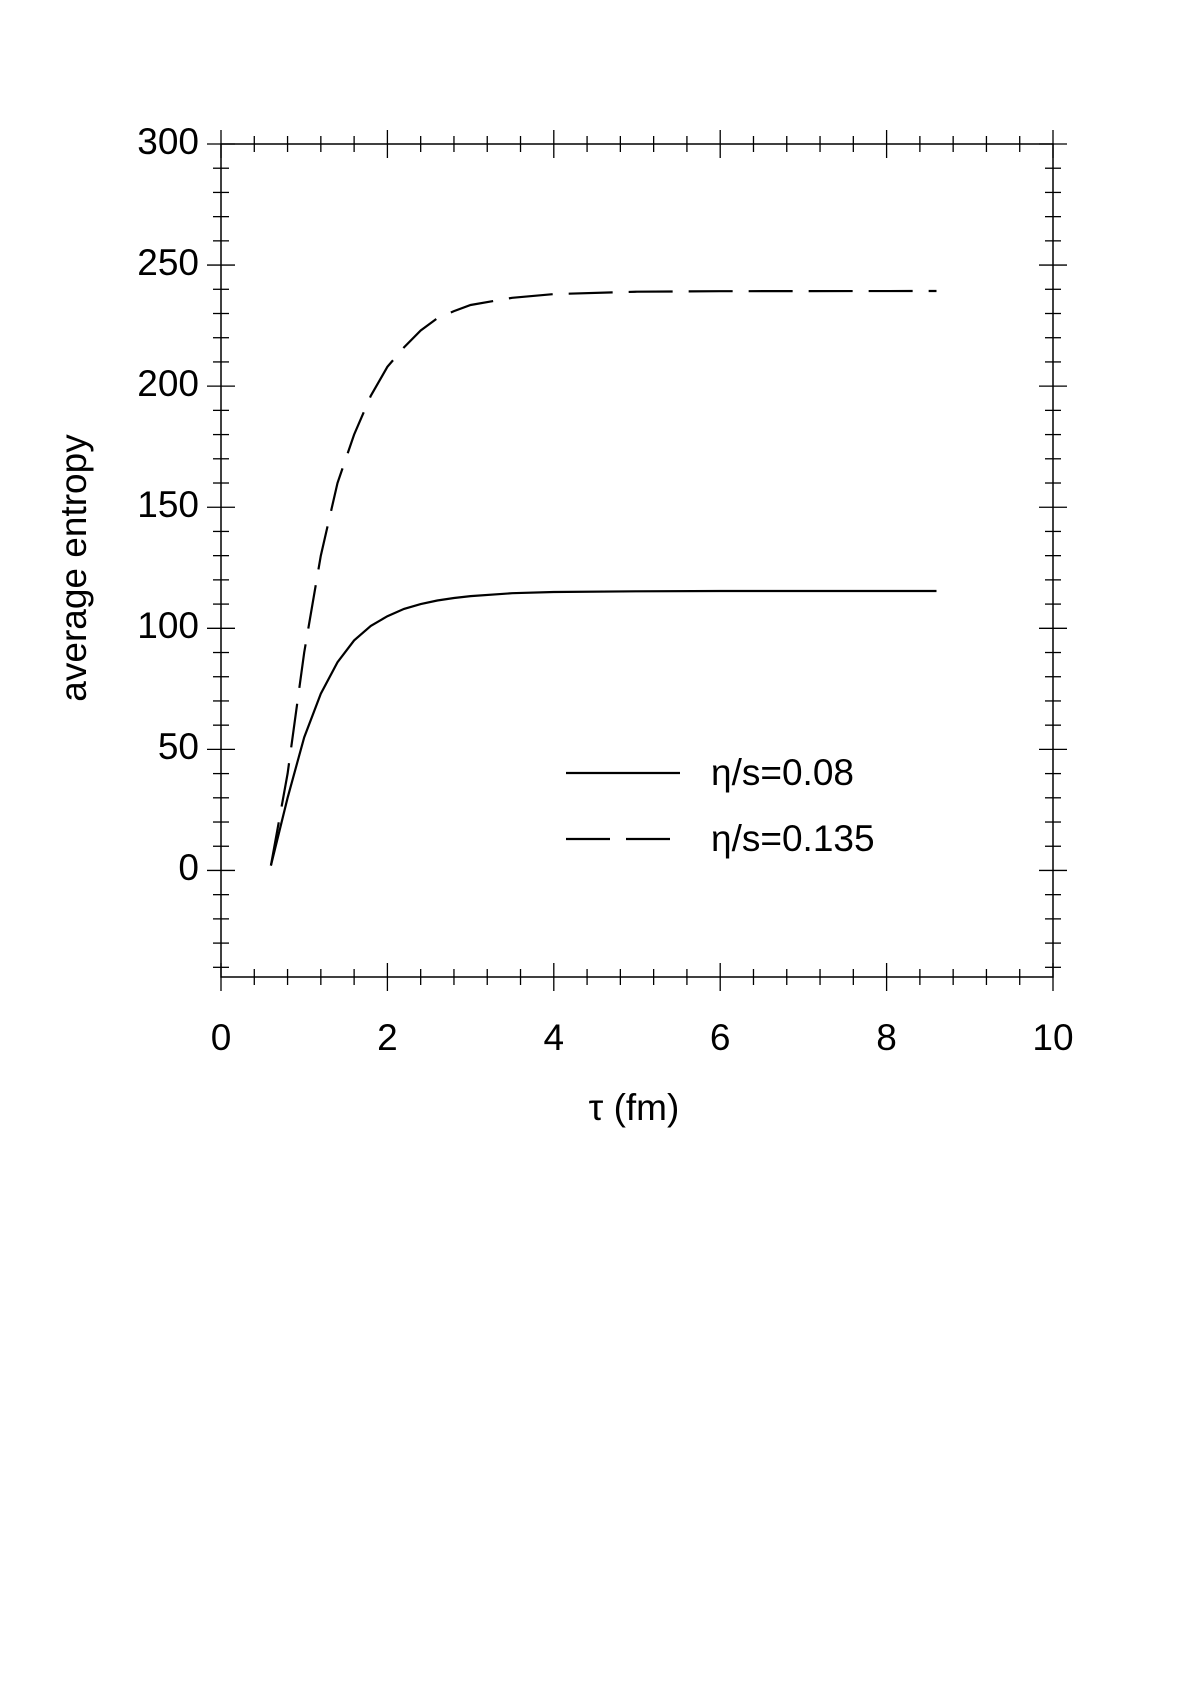 Image resolution: width=1181 pixels, height=1700 pixels. Describe the element at coordinates (387, 1037) in the screenshot. I see `x-tick-label: 2` at that location.